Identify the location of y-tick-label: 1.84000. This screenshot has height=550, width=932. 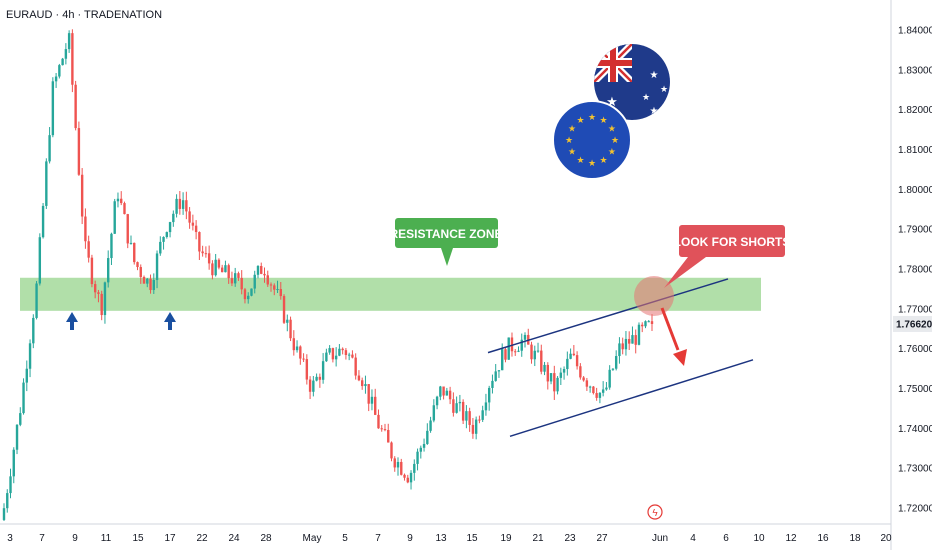
(915, 31).